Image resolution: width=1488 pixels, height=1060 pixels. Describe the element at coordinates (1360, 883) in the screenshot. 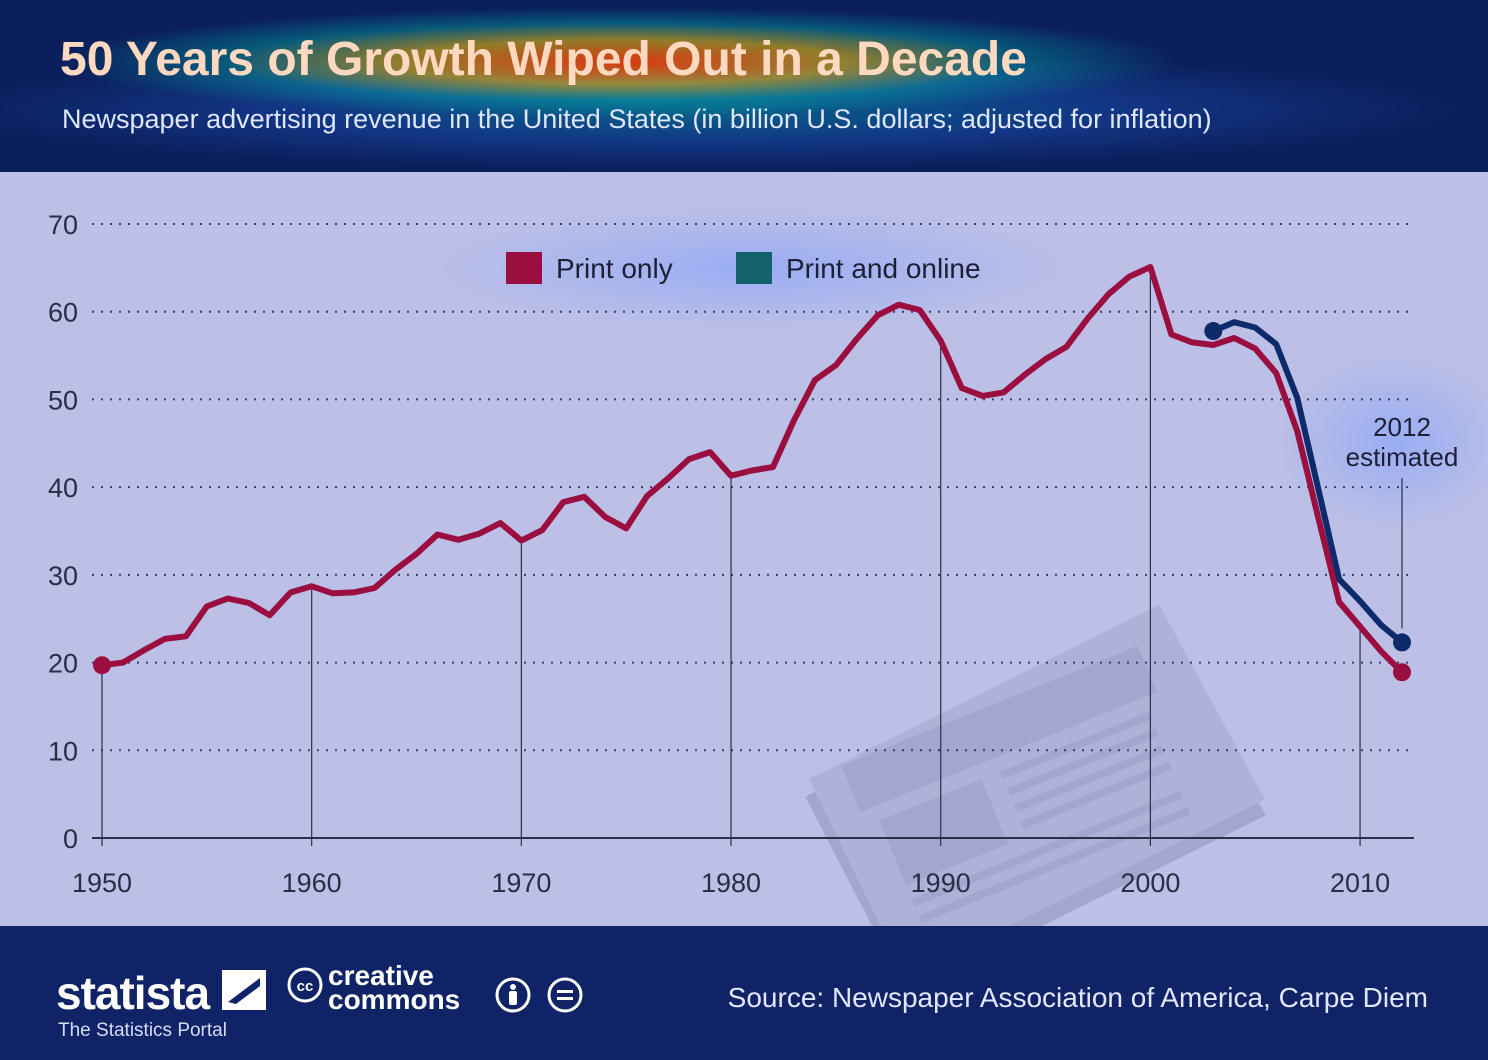

I see `x-tick-label: 2010` at that location.